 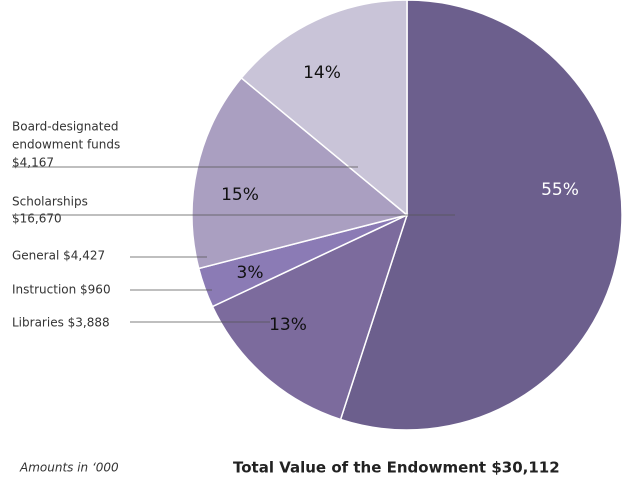 I want to click on percent-label: 13%, so click(x=288, y=325).